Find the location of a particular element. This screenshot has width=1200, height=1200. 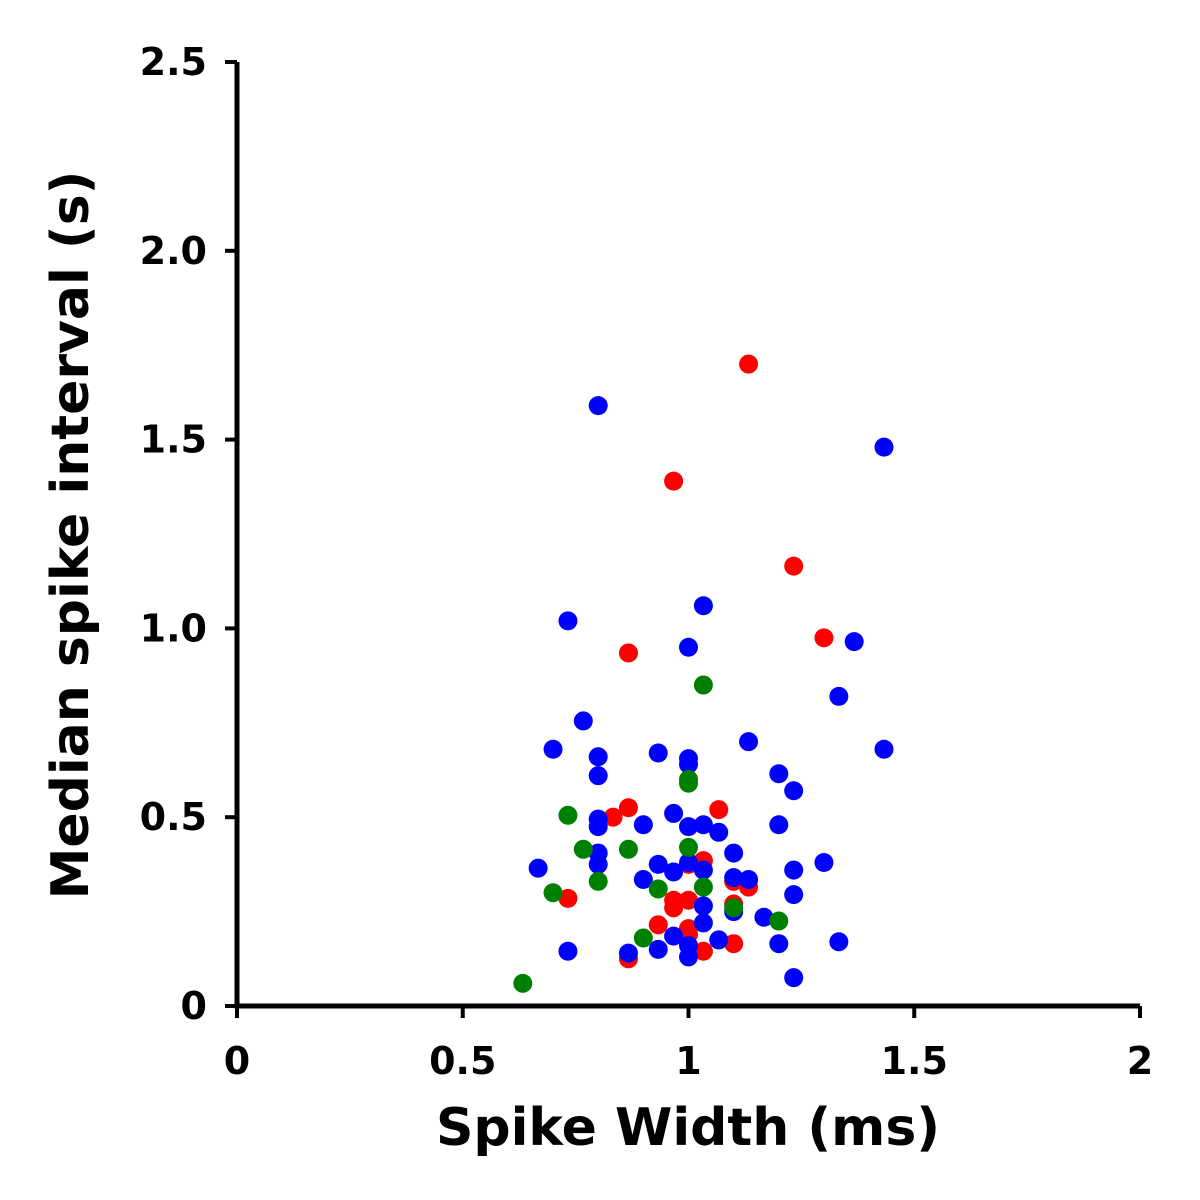

x-tick-label: 1.5 is located at coordinates (914, 1061).